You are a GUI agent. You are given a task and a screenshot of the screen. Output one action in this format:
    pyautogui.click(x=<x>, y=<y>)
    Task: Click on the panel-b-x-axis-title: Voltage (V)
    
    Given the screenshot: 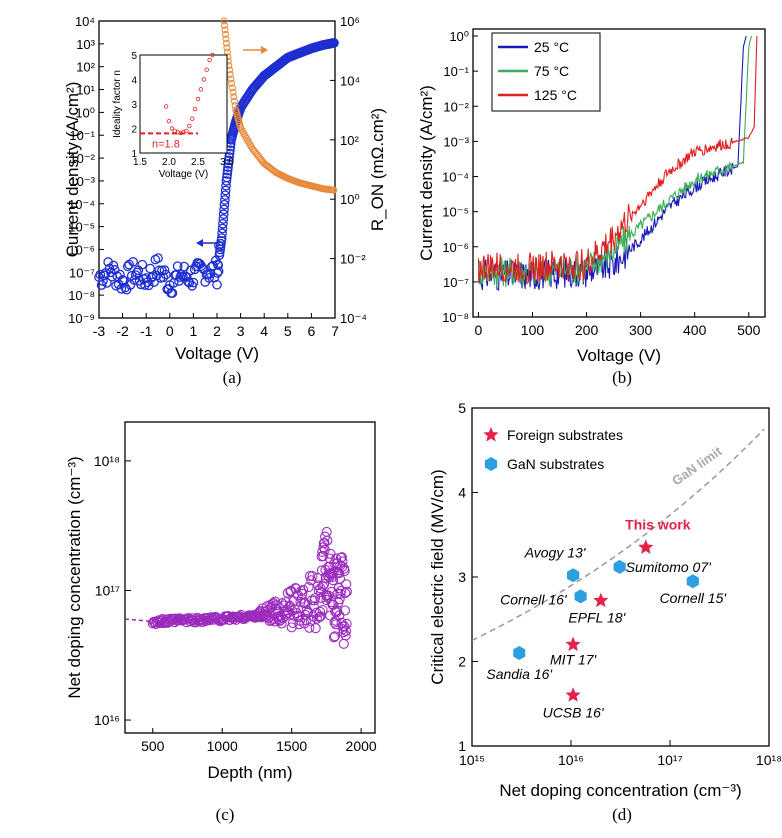 What is the action you would take?
    pyautogui.click(x=619, y=355)
    